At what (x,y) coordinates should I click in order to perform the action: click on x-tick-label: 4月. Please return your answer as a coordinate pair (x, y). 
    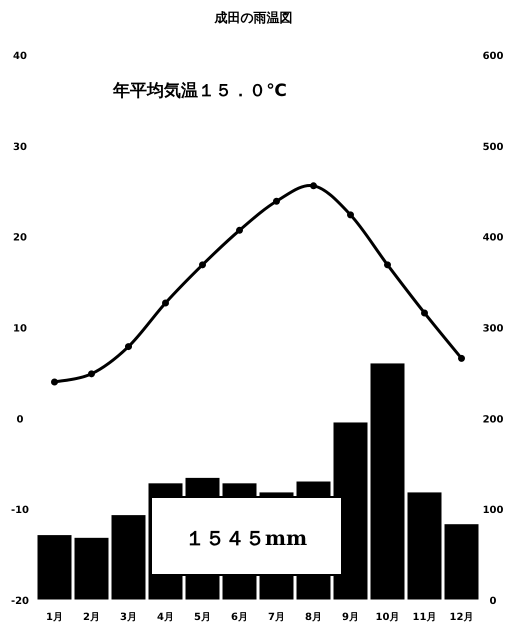
    Looking at the image, I should click on (165, 617).